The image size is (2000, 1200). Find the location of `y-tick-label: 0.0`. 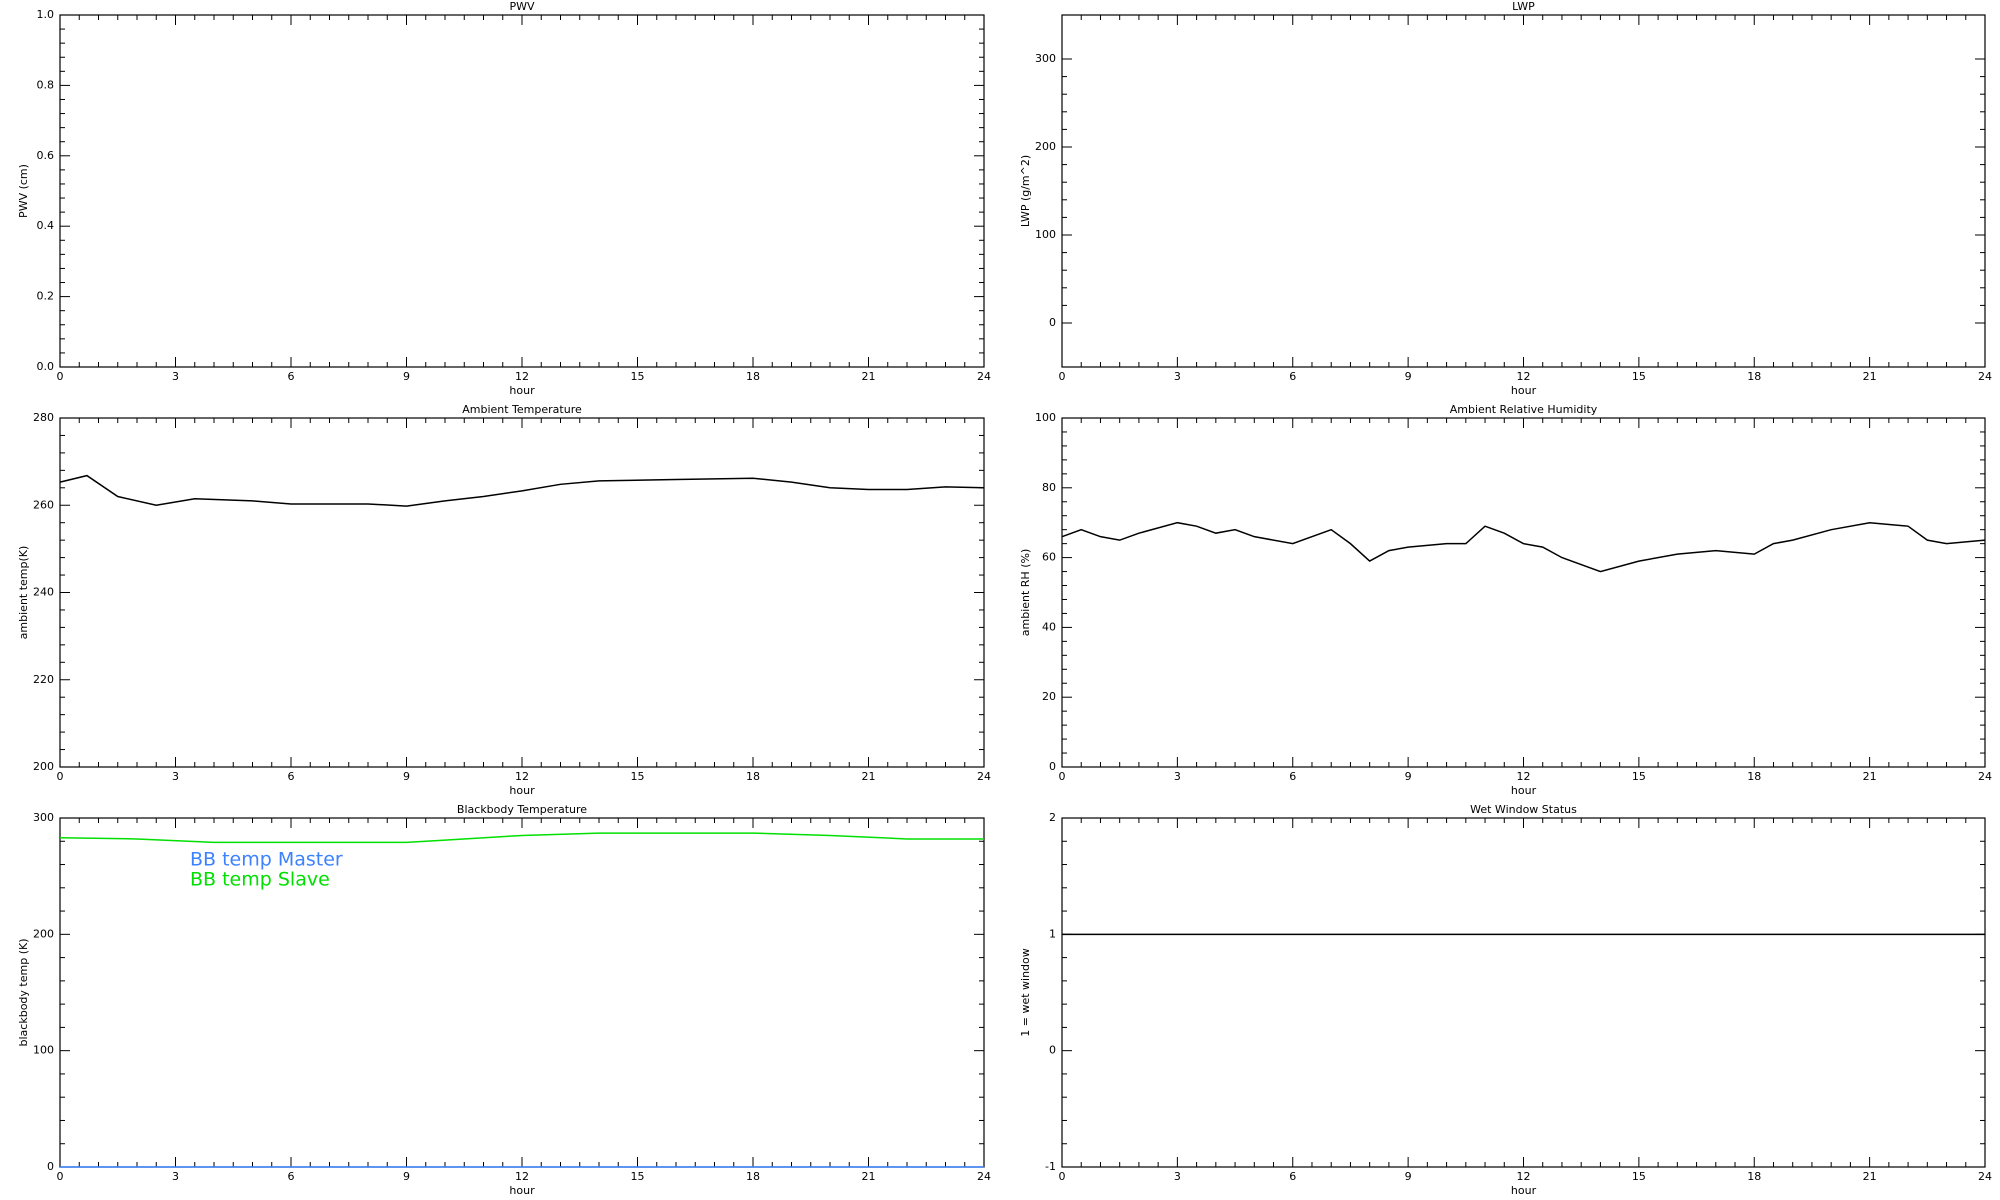

y-tick-label: 0.0 is located at coordinates (46, 366).